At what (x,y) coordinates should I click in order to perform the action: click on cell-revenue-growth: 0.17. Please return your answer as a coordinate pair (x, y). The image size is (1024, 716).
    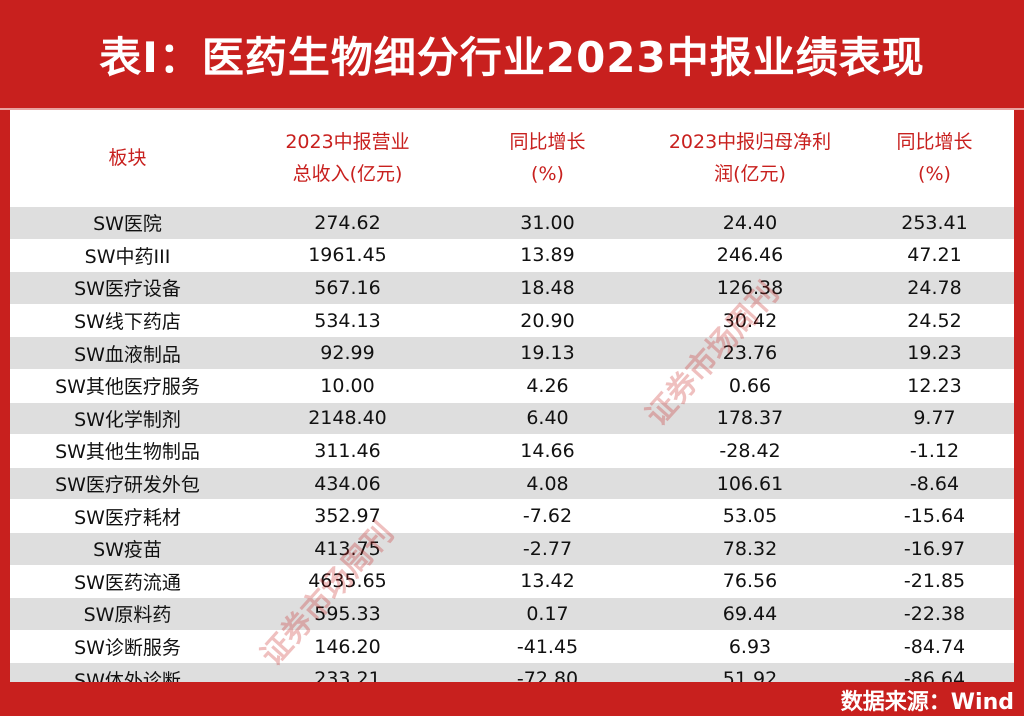
    Looking at the image, I should click on (547, 614).